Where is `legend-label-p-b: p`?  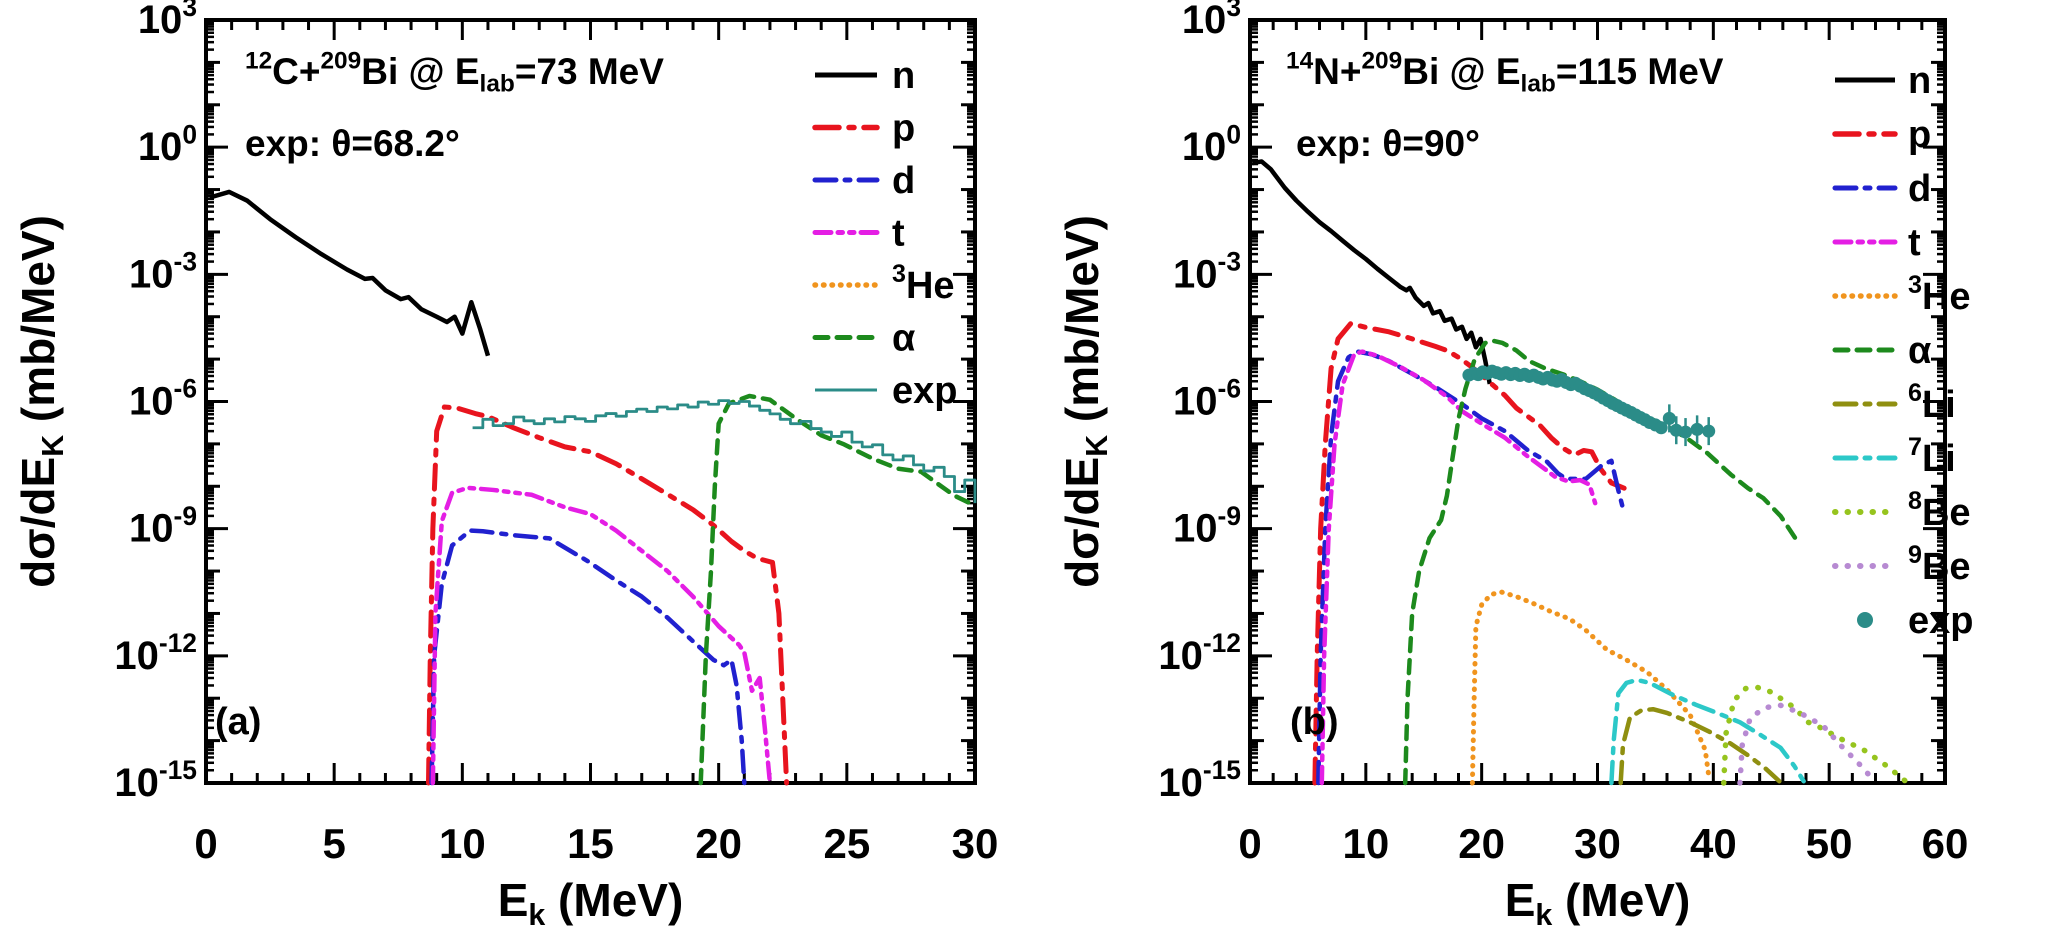 legend-label-p-b: p is located at coordinates (1919, 135).